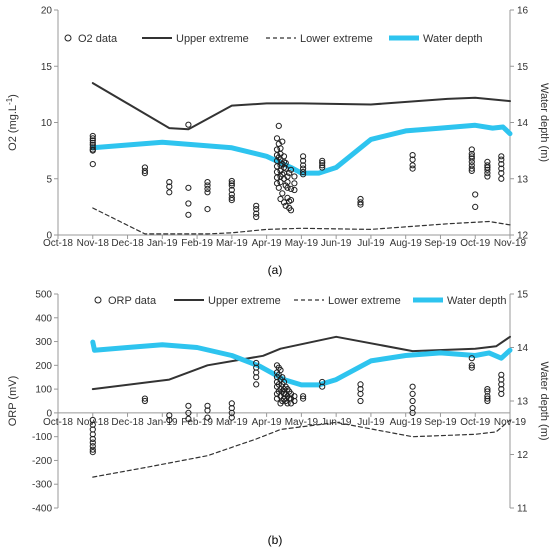 The width and height of the screenshot is (550, 550). What do you see at coordinates (301, 363) in the screenshot?
I see `chart-1-series-upper-extreme` at bounding box center [301, 363].